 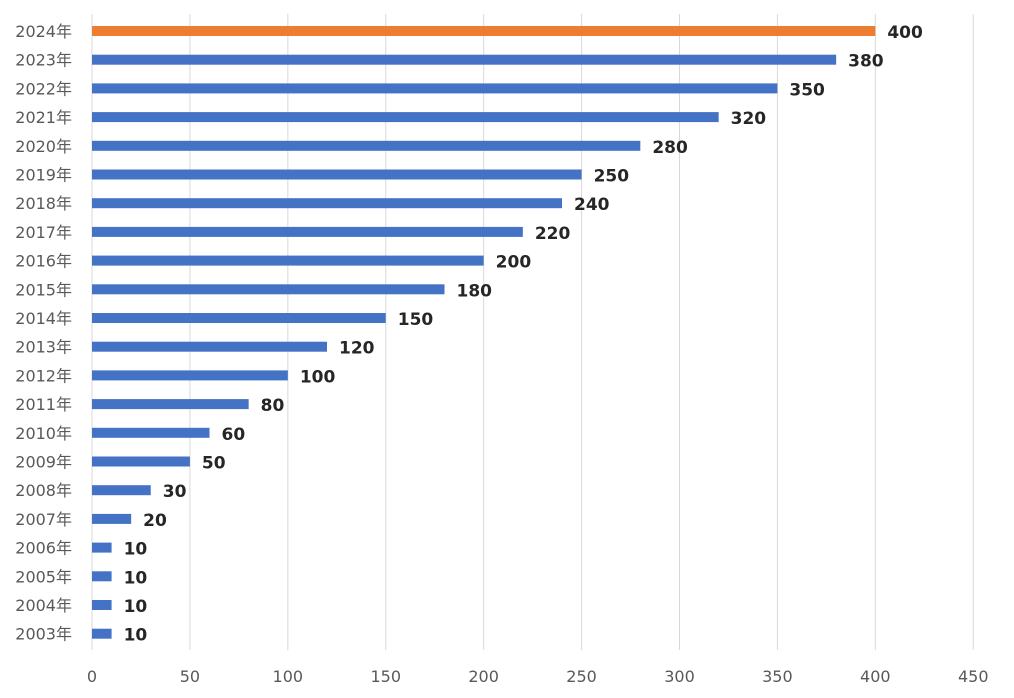 What do you see at coordinates (43, 146) in the screenshot?
I see `y-tick-label: 2020年` at bounding box center [43, 146].